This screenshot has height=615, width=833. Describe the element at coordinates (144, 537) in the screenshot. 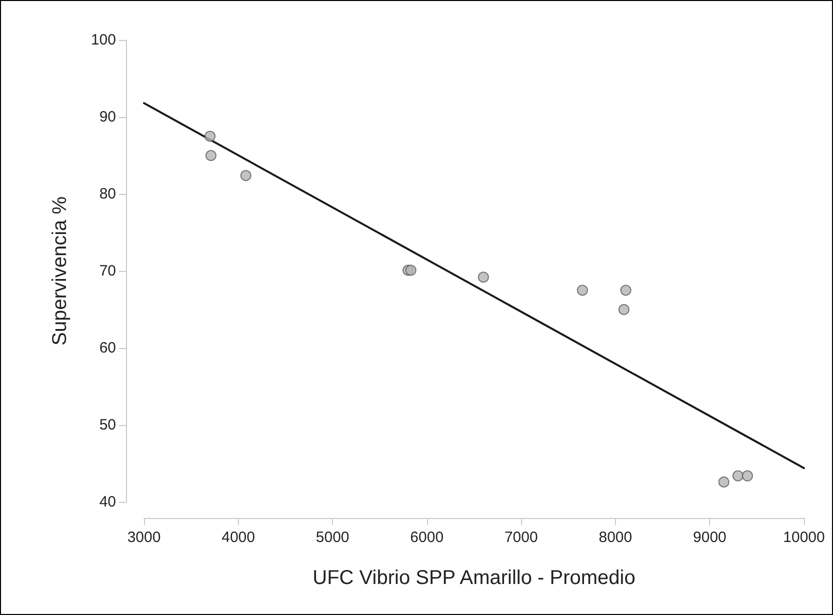

I see `x-tick-label: 3000` at that location.